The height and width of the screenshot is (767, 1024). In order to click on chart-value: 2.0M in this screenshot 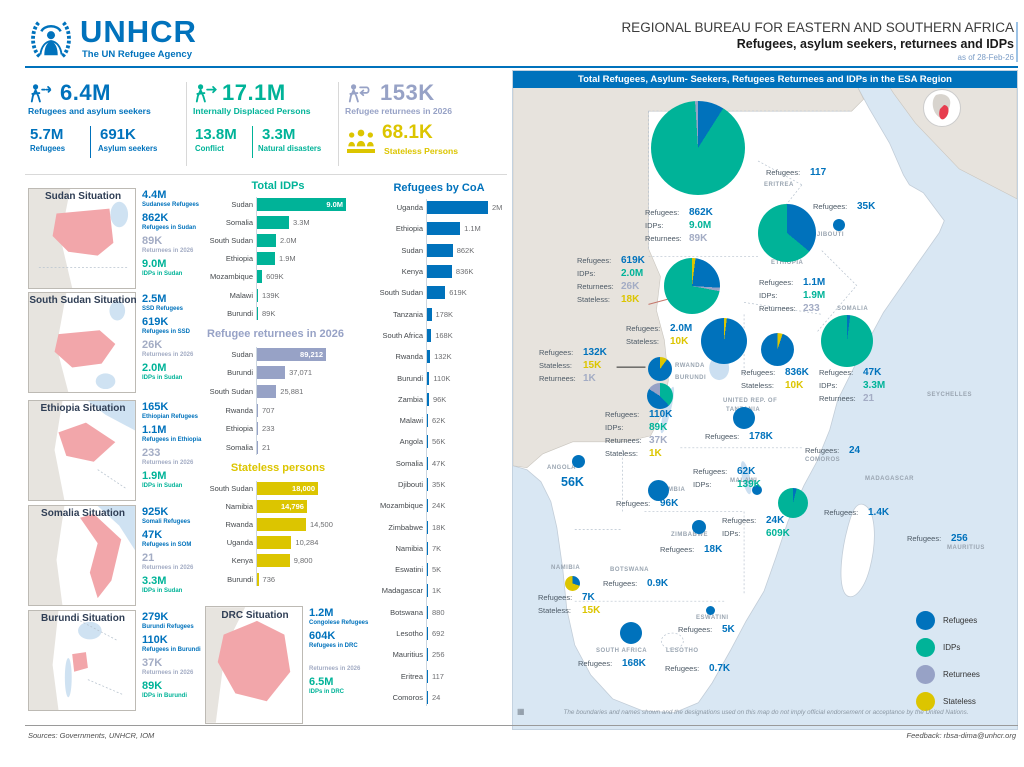, I will do `click(288, 240)`.